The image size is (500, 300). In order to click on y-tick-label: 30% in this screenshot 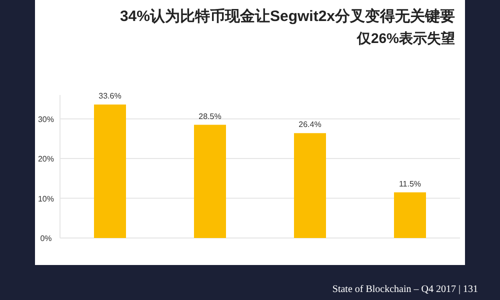, I will do `click(46, 119)`.